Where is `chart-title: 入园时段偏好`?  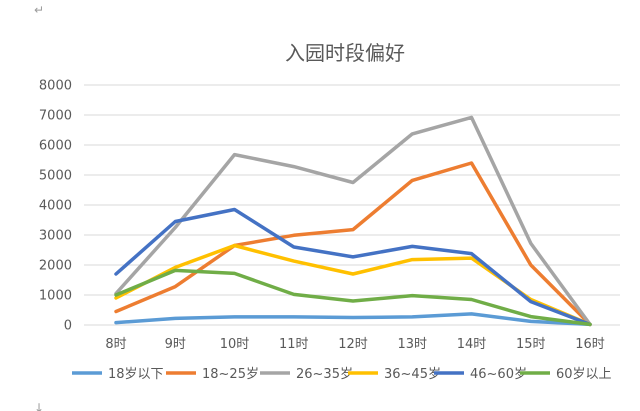 chart-title: 入园时段偏好 is located at coordinates (345, 53).